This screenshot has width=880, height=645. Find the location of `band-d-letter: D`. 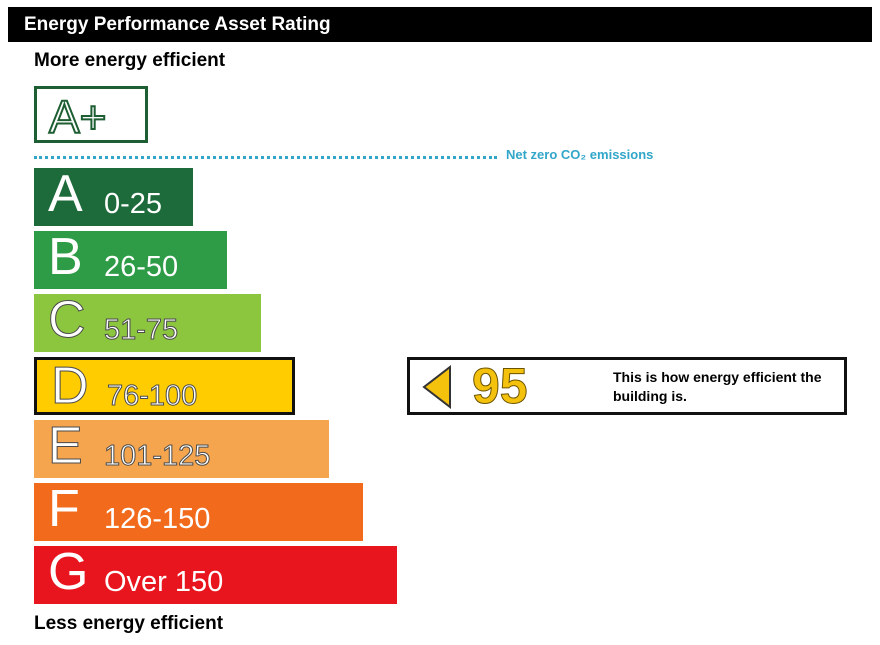

band-d-letter: D is located at coordinates (70, 386).